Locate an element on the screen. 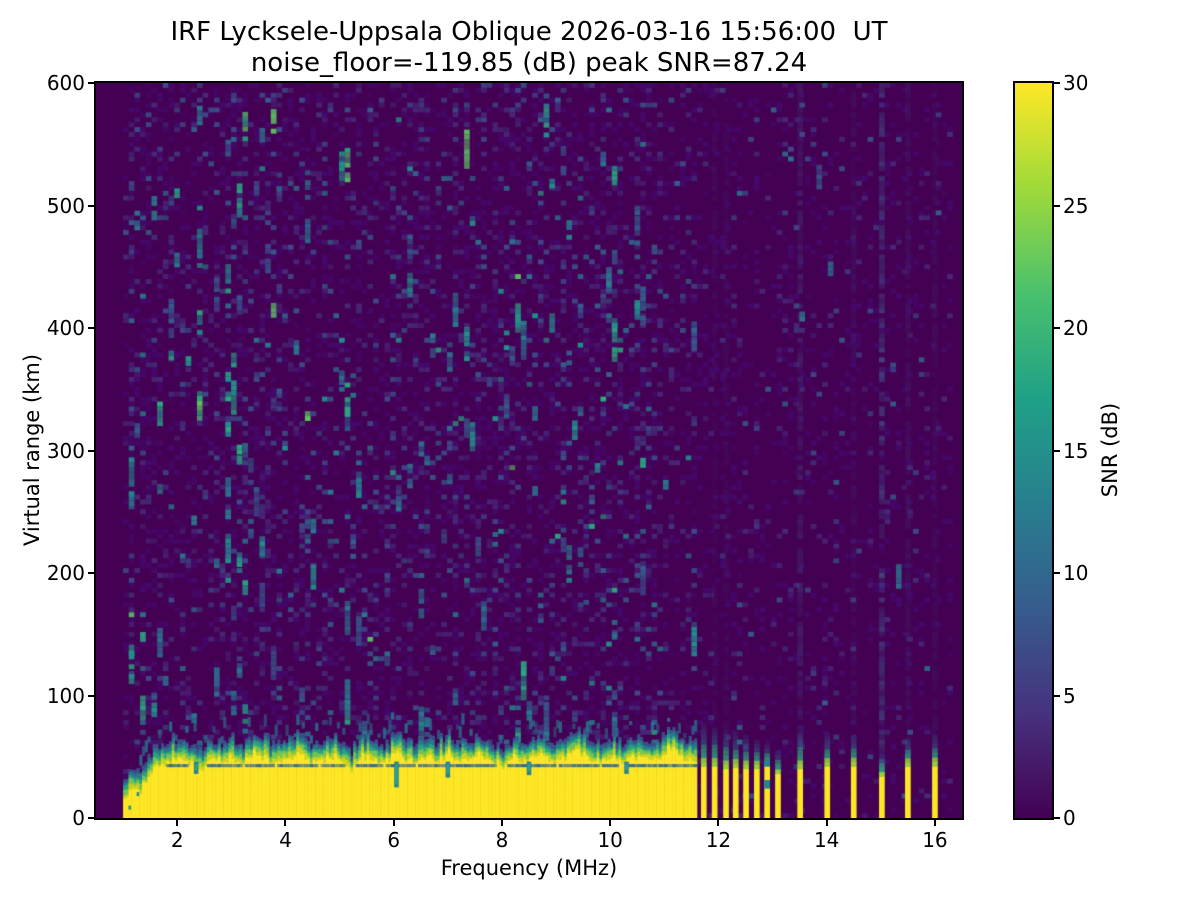 The height and width of the screenshot is (900, 1200). y-tick-label: 400 is located at coordinates (65, 328).